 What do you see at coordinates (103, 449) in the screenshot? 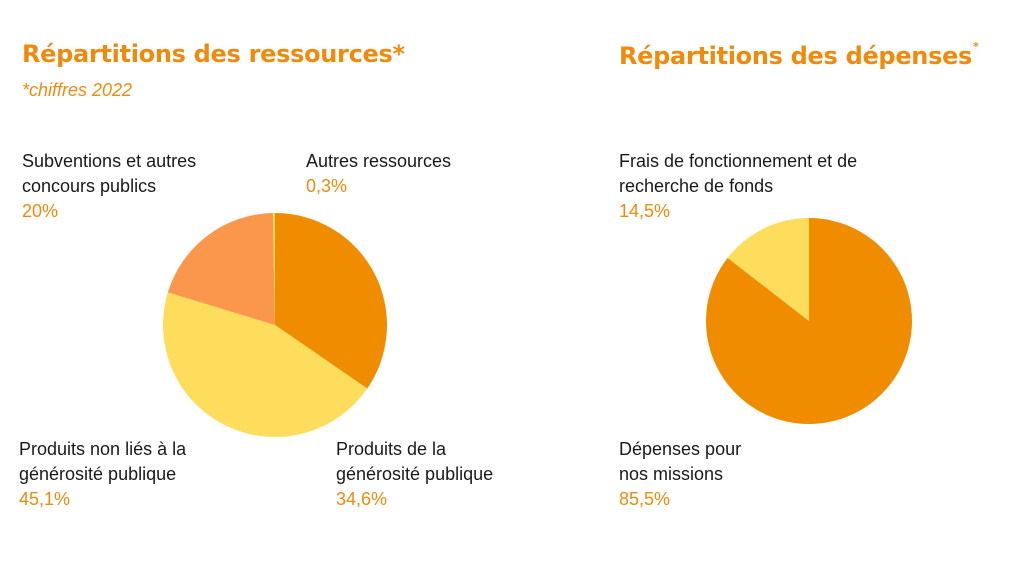
I see `label-produits-non-lies-line-1: Produits non liés à la` at bounding box center [103, 449].